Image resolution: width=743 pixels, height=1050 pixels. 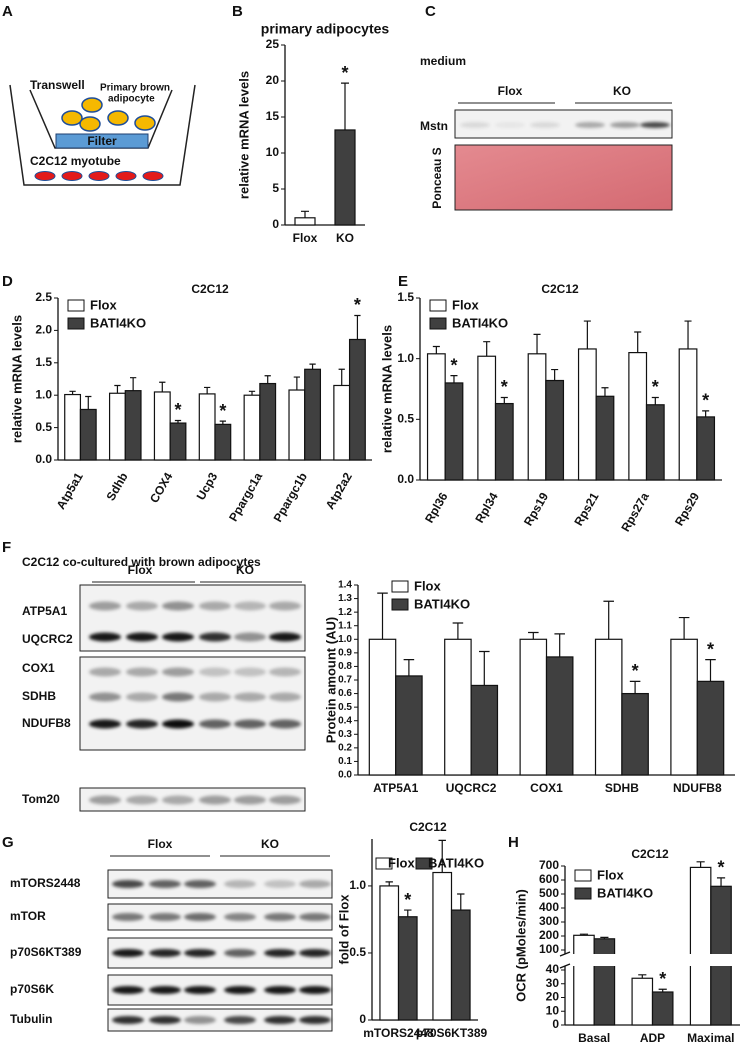 I want to click on y-tick-label: 1.0, so click(x=405, y=358).